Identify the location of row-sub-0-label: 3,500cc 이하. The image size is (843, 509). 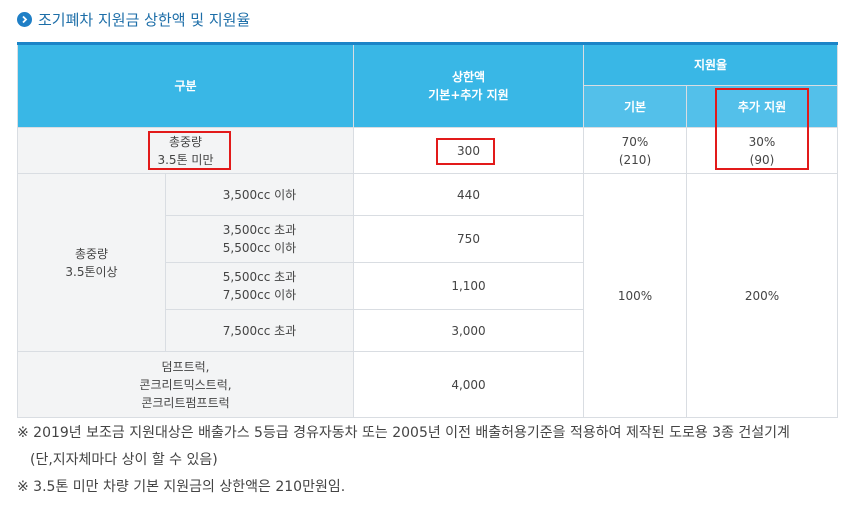
(259, 194).